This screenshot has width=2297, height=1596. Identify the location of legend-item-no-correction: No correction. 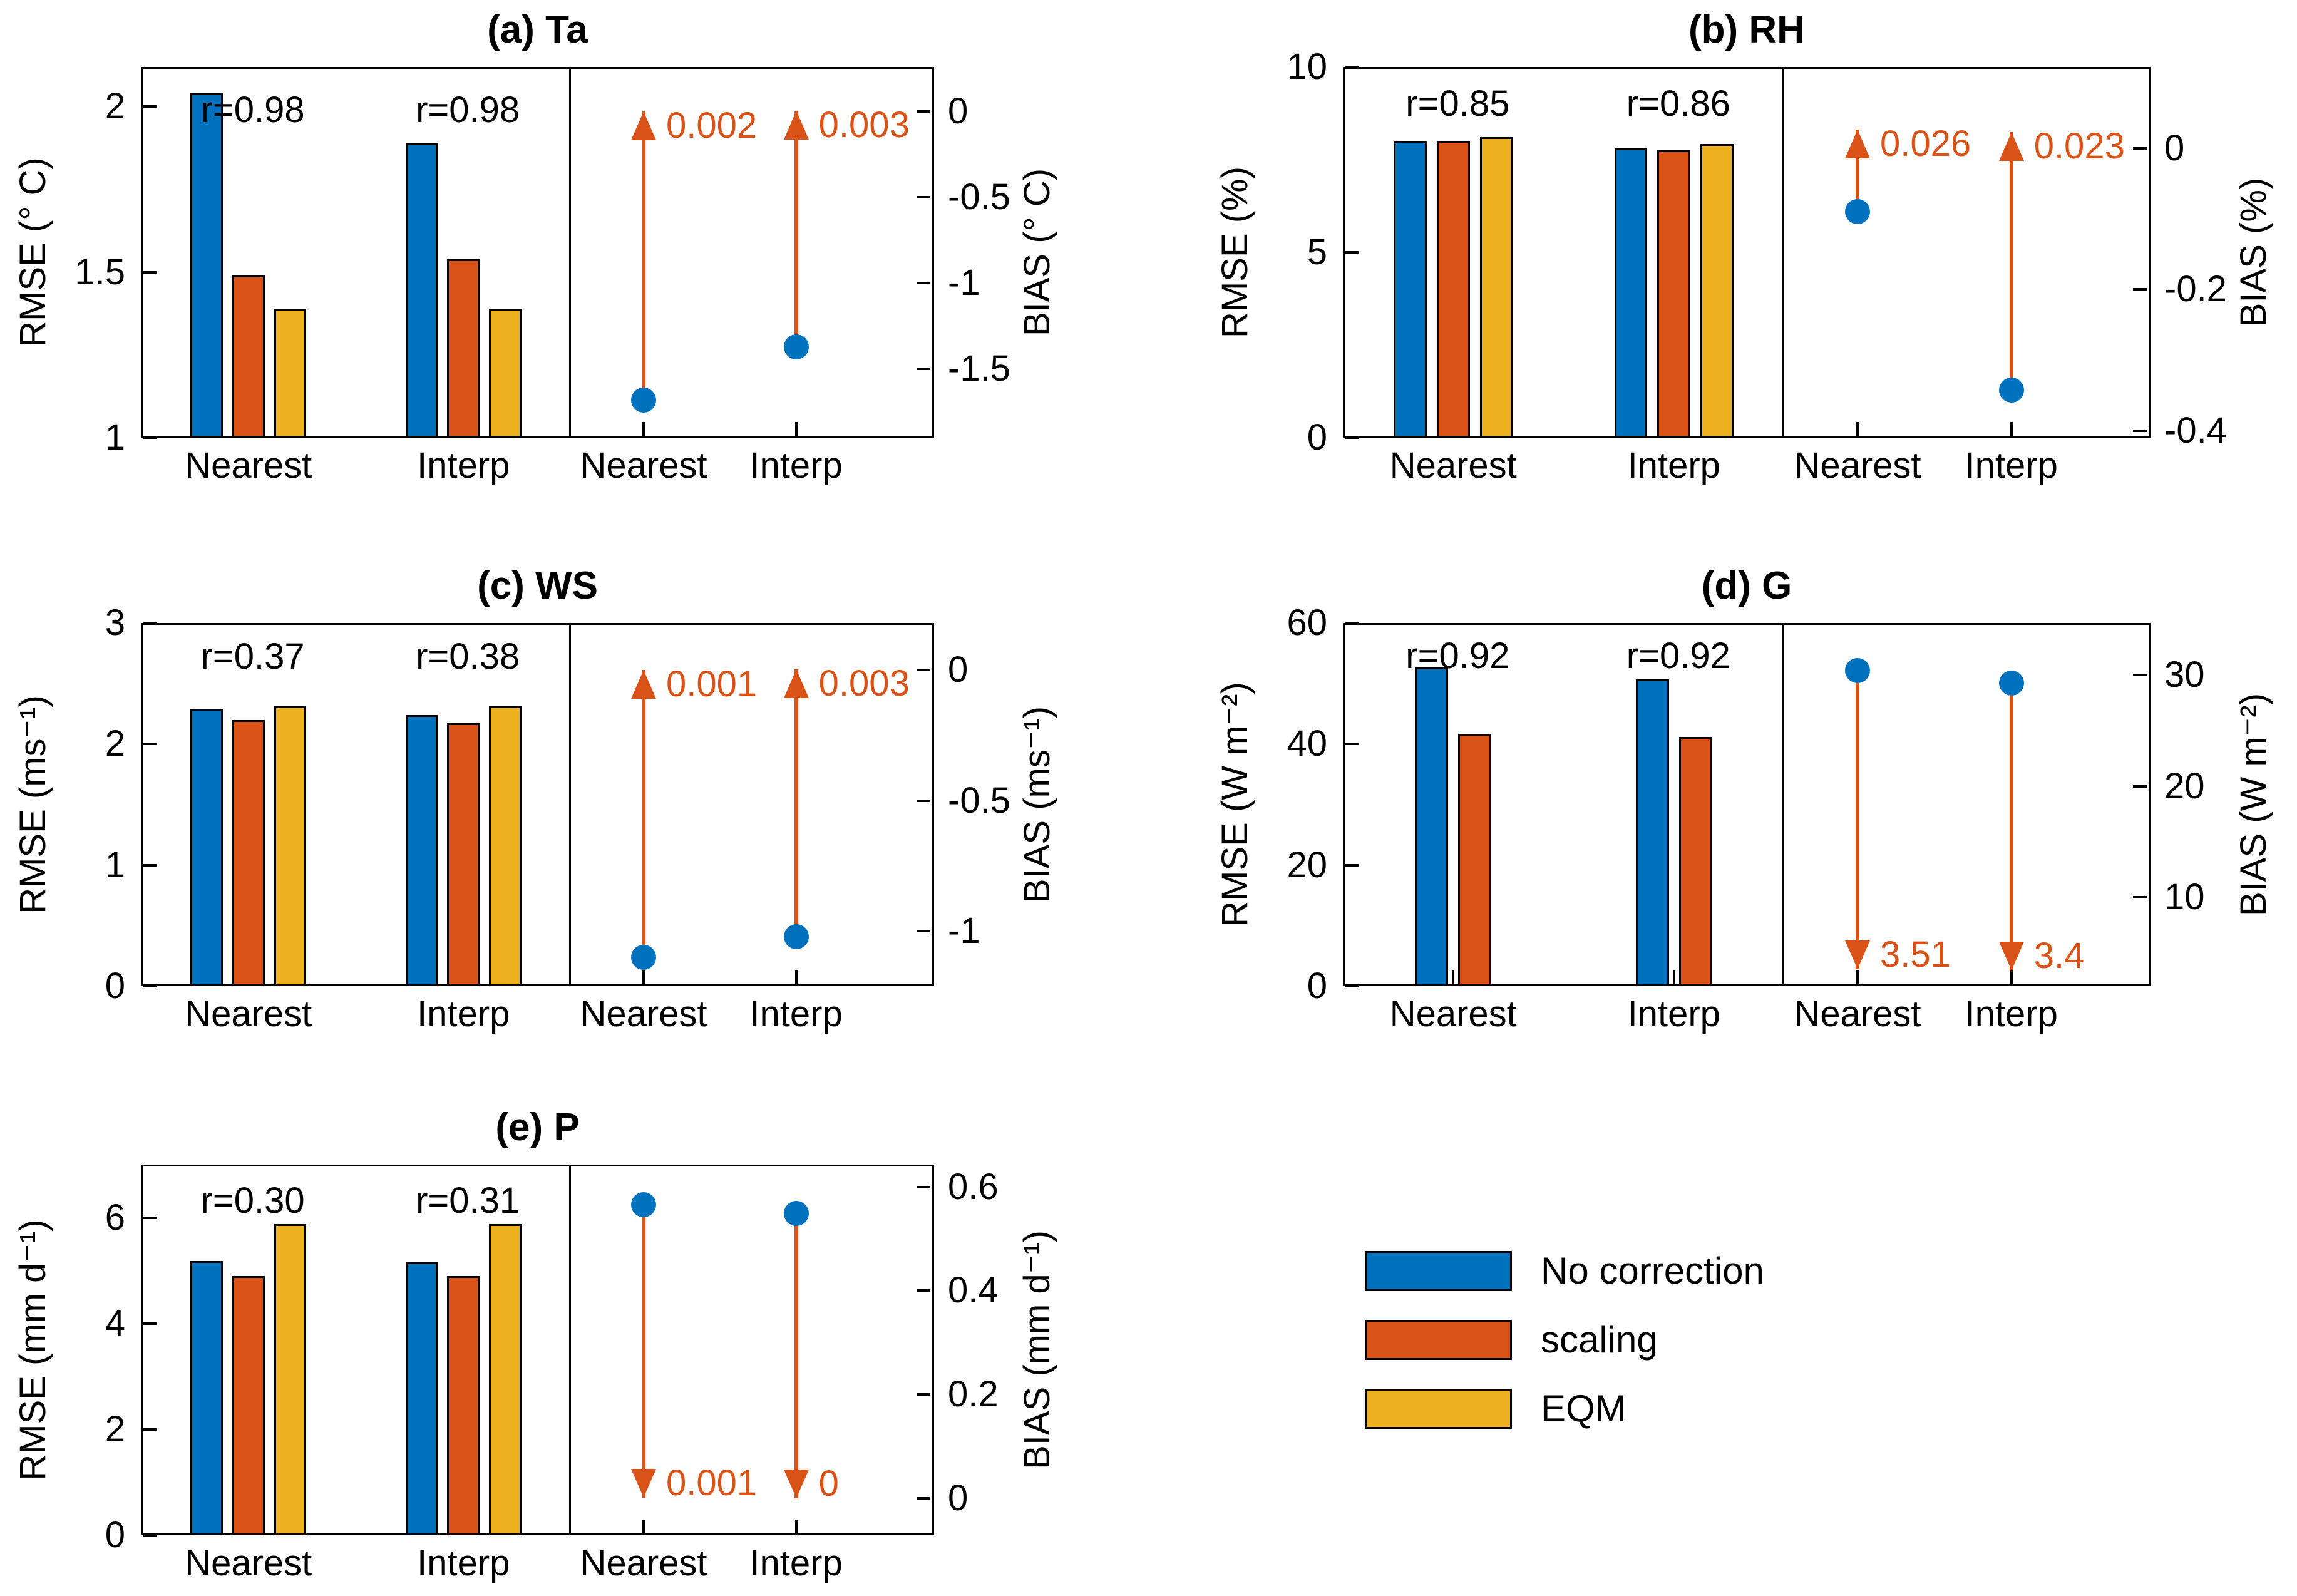
(1564, 1271).